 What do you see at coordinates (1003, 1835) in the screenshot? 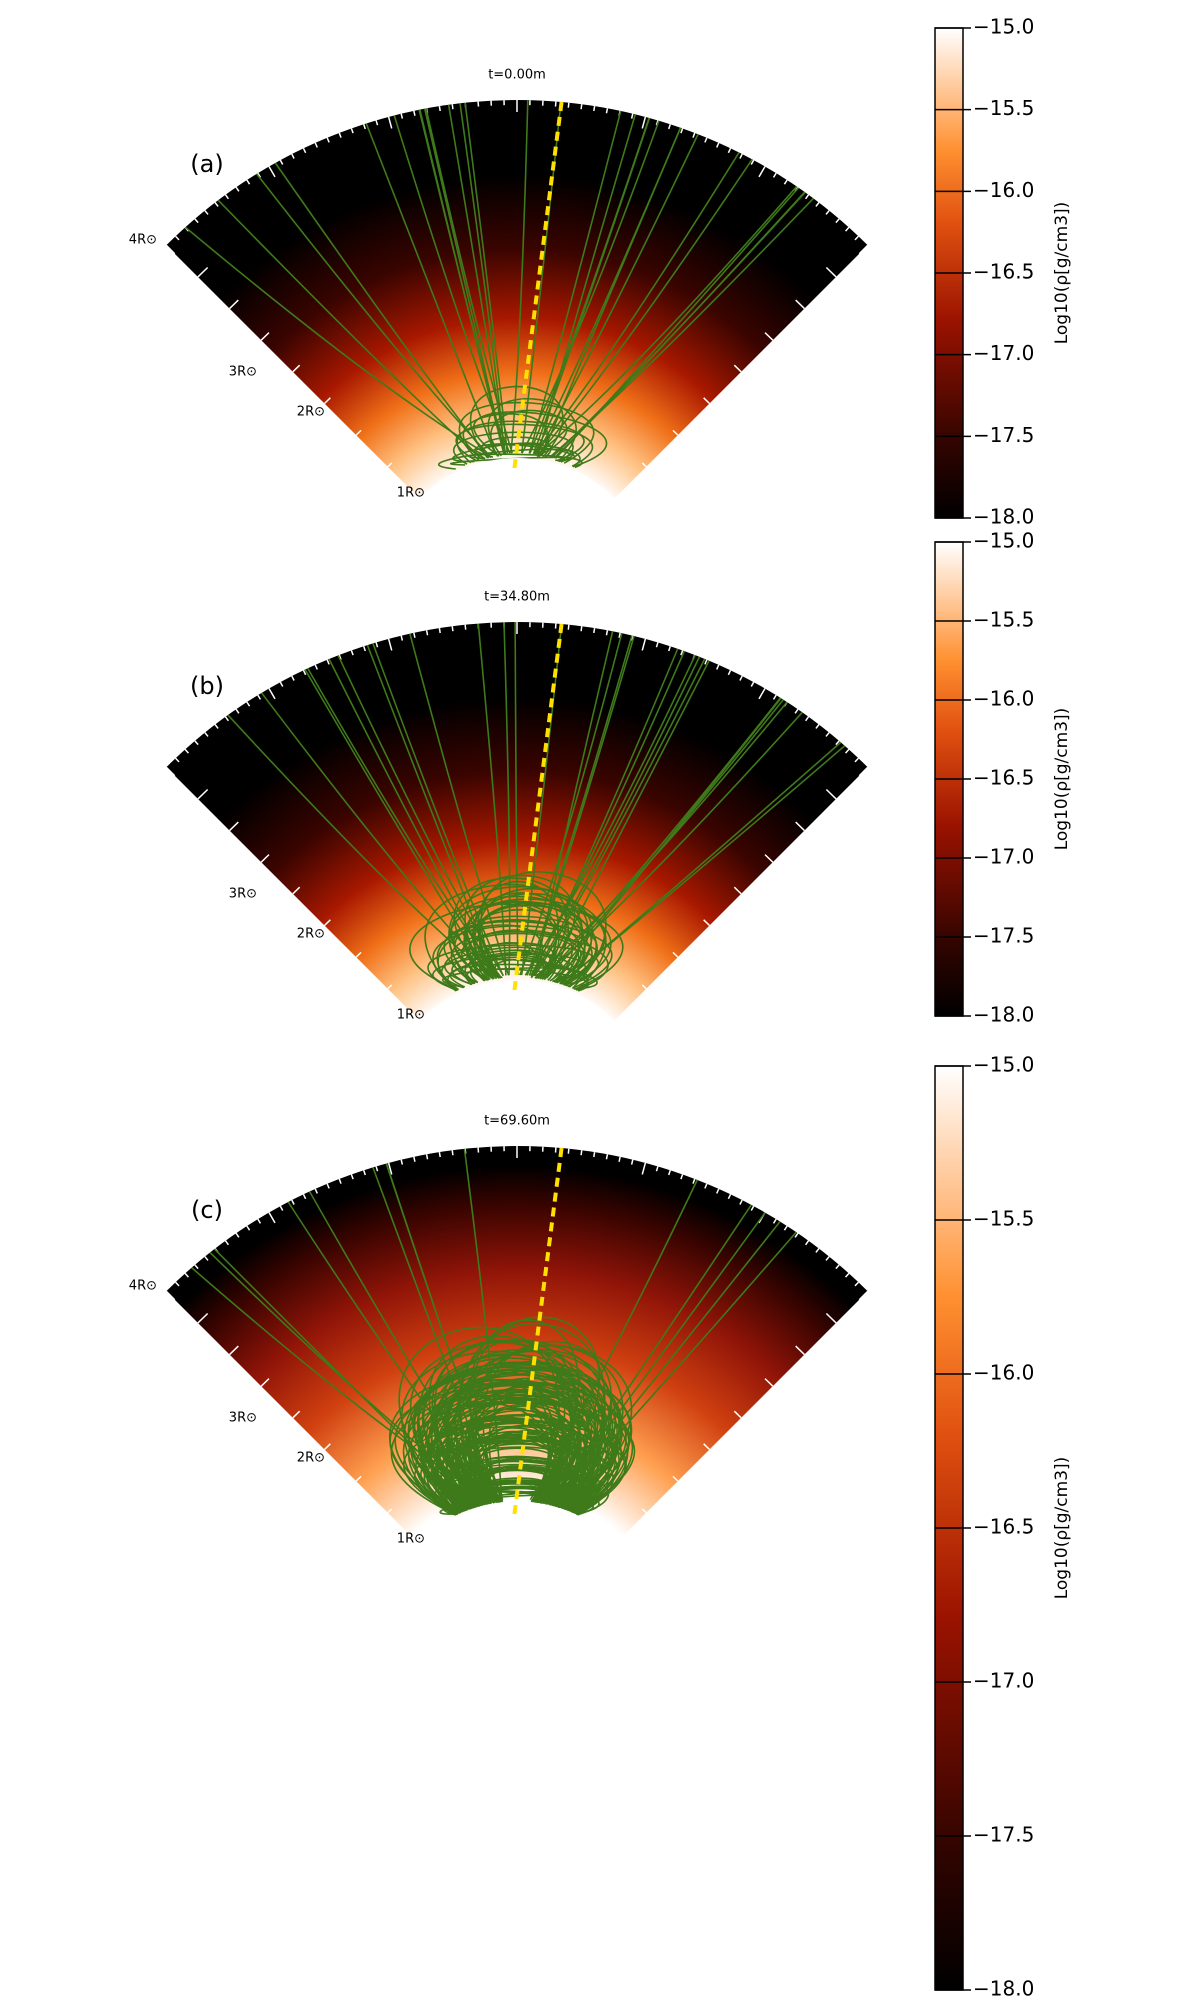
I see `colorbar-tick-label: −17.5` at bounding box center [1003, 1835].